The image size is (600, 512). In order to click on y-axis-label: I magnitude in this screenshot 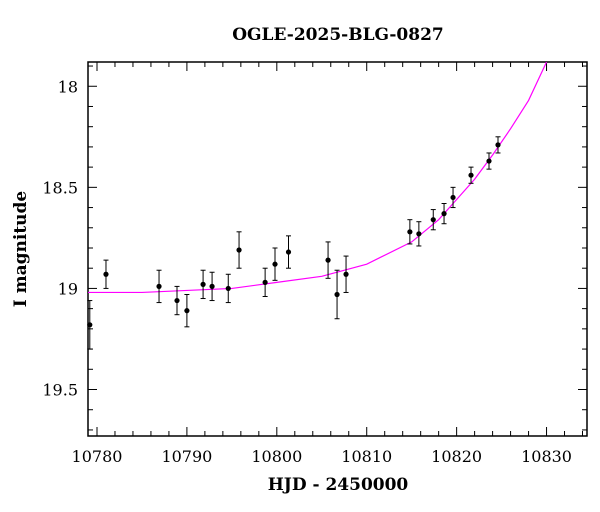, I will do `click(21, 249)`.